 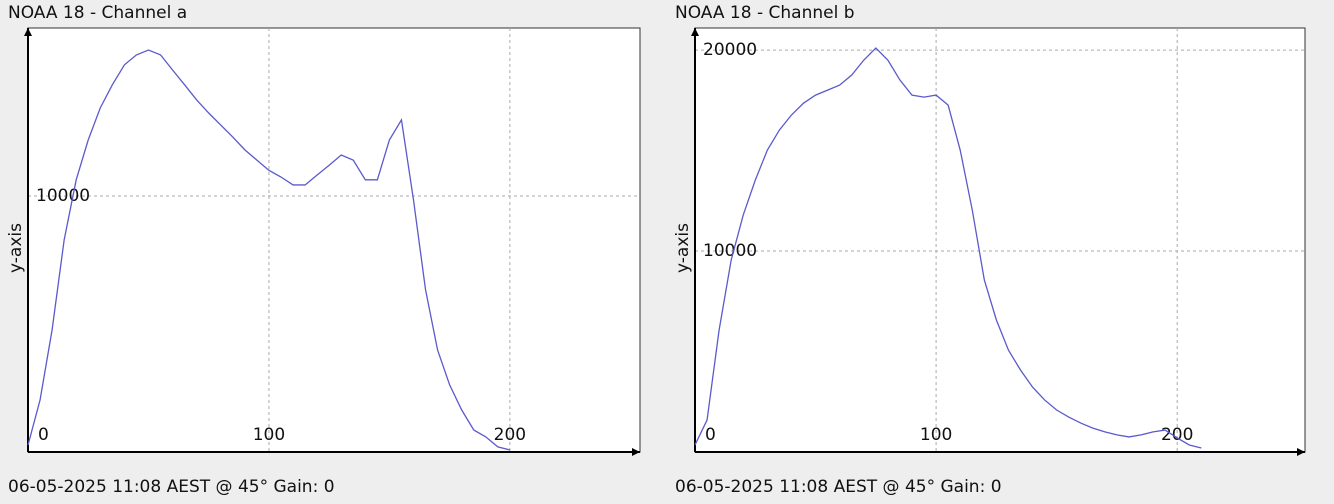 I want to click on y-tick-label: 20000, so click(x=730, y=50).